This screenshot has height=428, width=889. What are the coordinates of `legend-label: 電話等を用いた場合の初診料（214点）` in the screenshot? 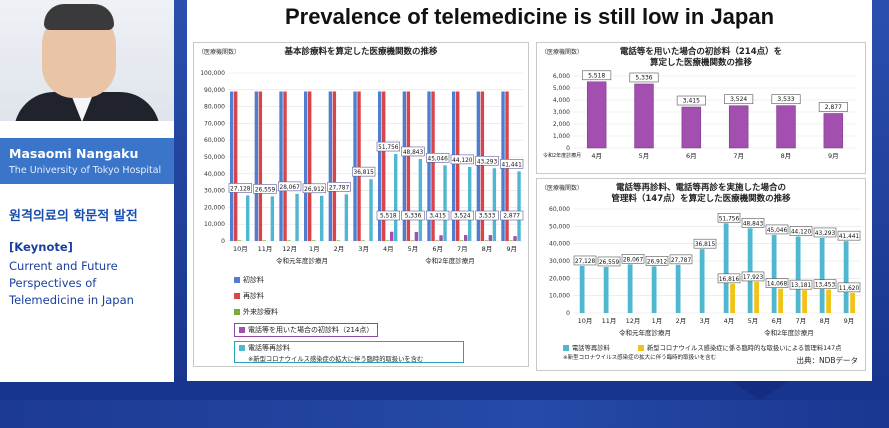 It's located at (311, 330).